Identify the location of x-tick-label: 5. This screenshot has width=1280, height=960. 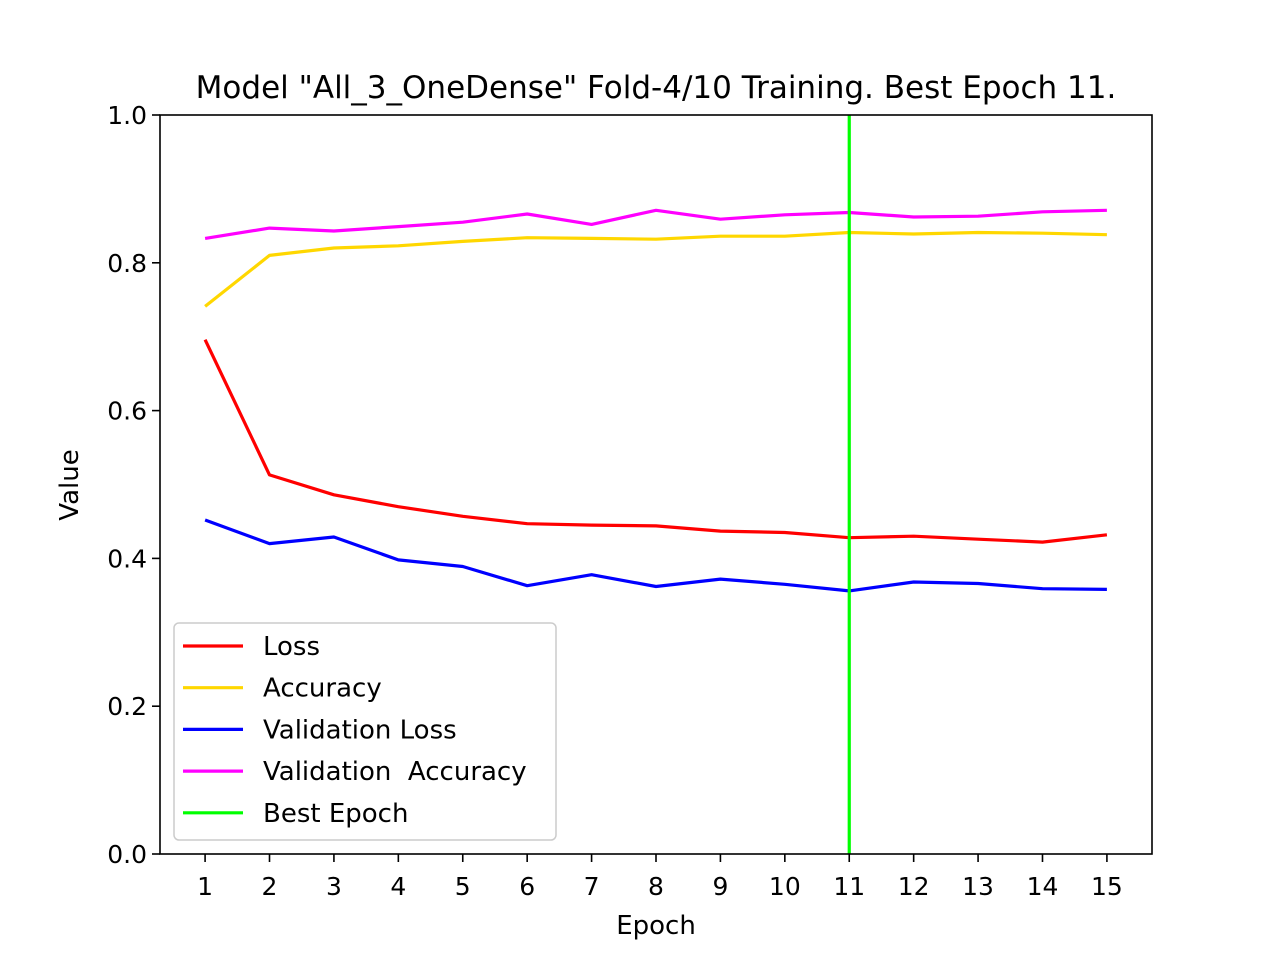
(463, 886).